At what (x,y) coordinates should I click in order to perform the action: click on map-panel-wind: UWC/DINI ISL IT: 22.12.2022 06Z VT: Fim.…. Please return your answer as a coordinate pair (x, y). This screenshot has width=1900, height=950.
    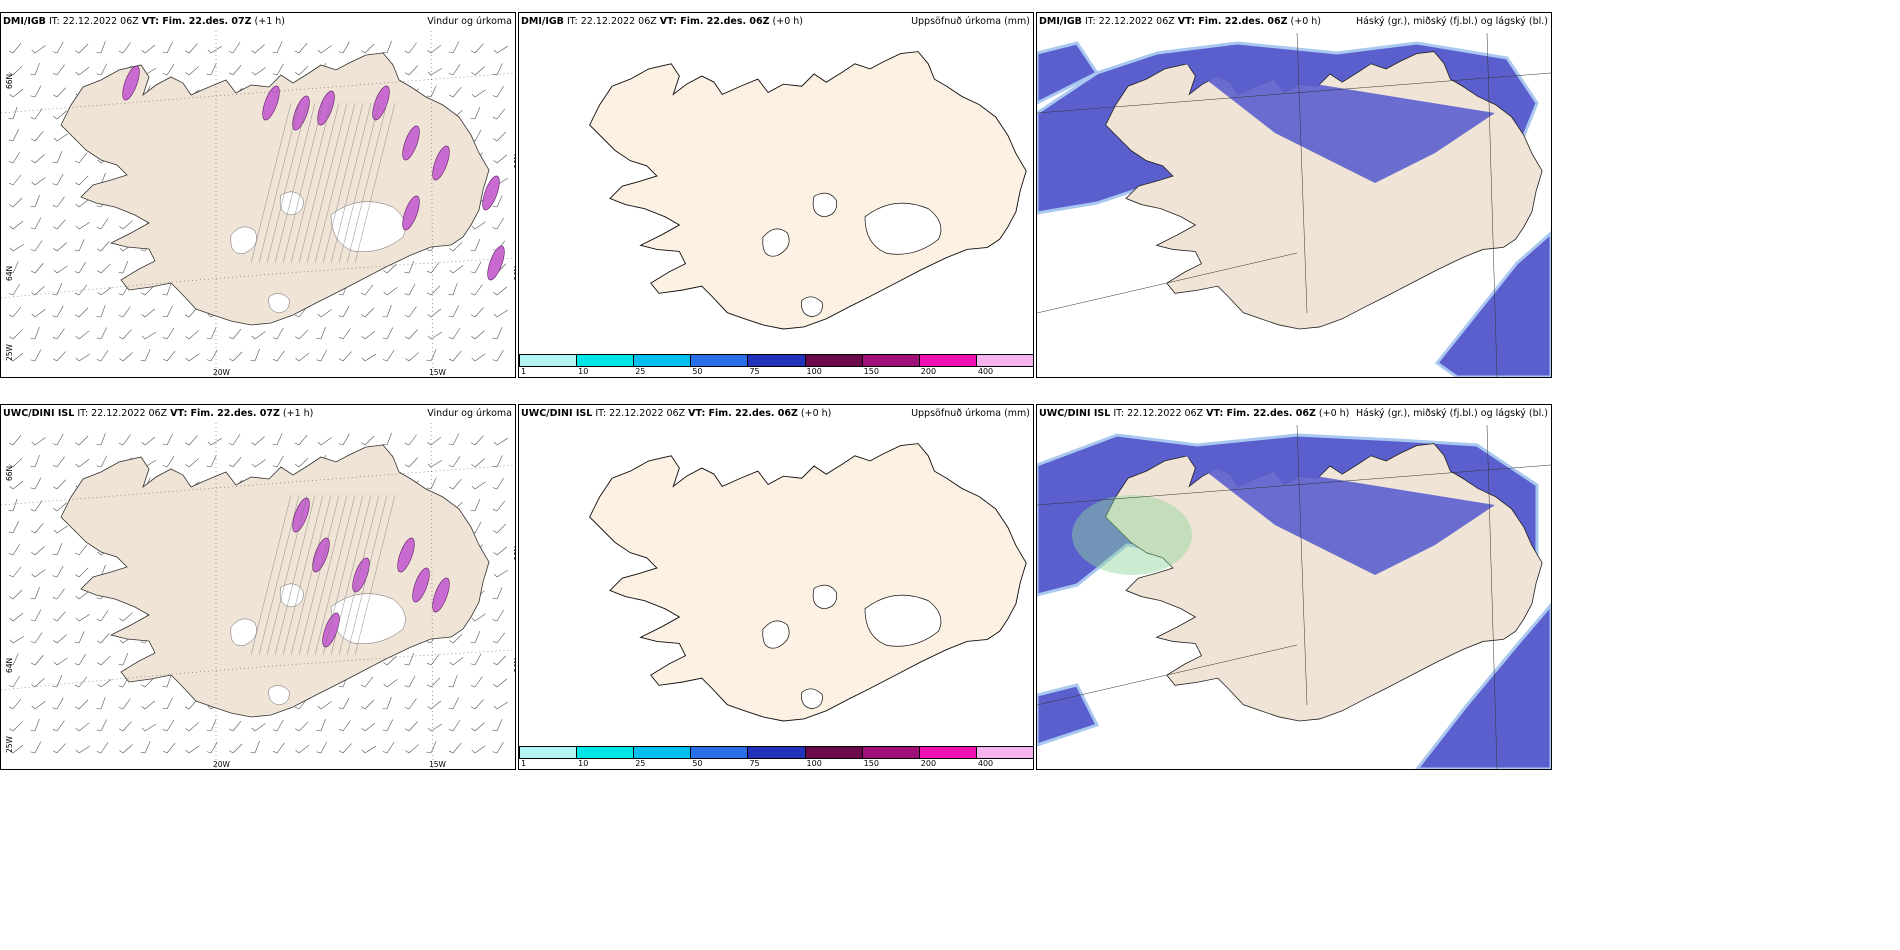
    Looking at the image, I should click on (258, 587).